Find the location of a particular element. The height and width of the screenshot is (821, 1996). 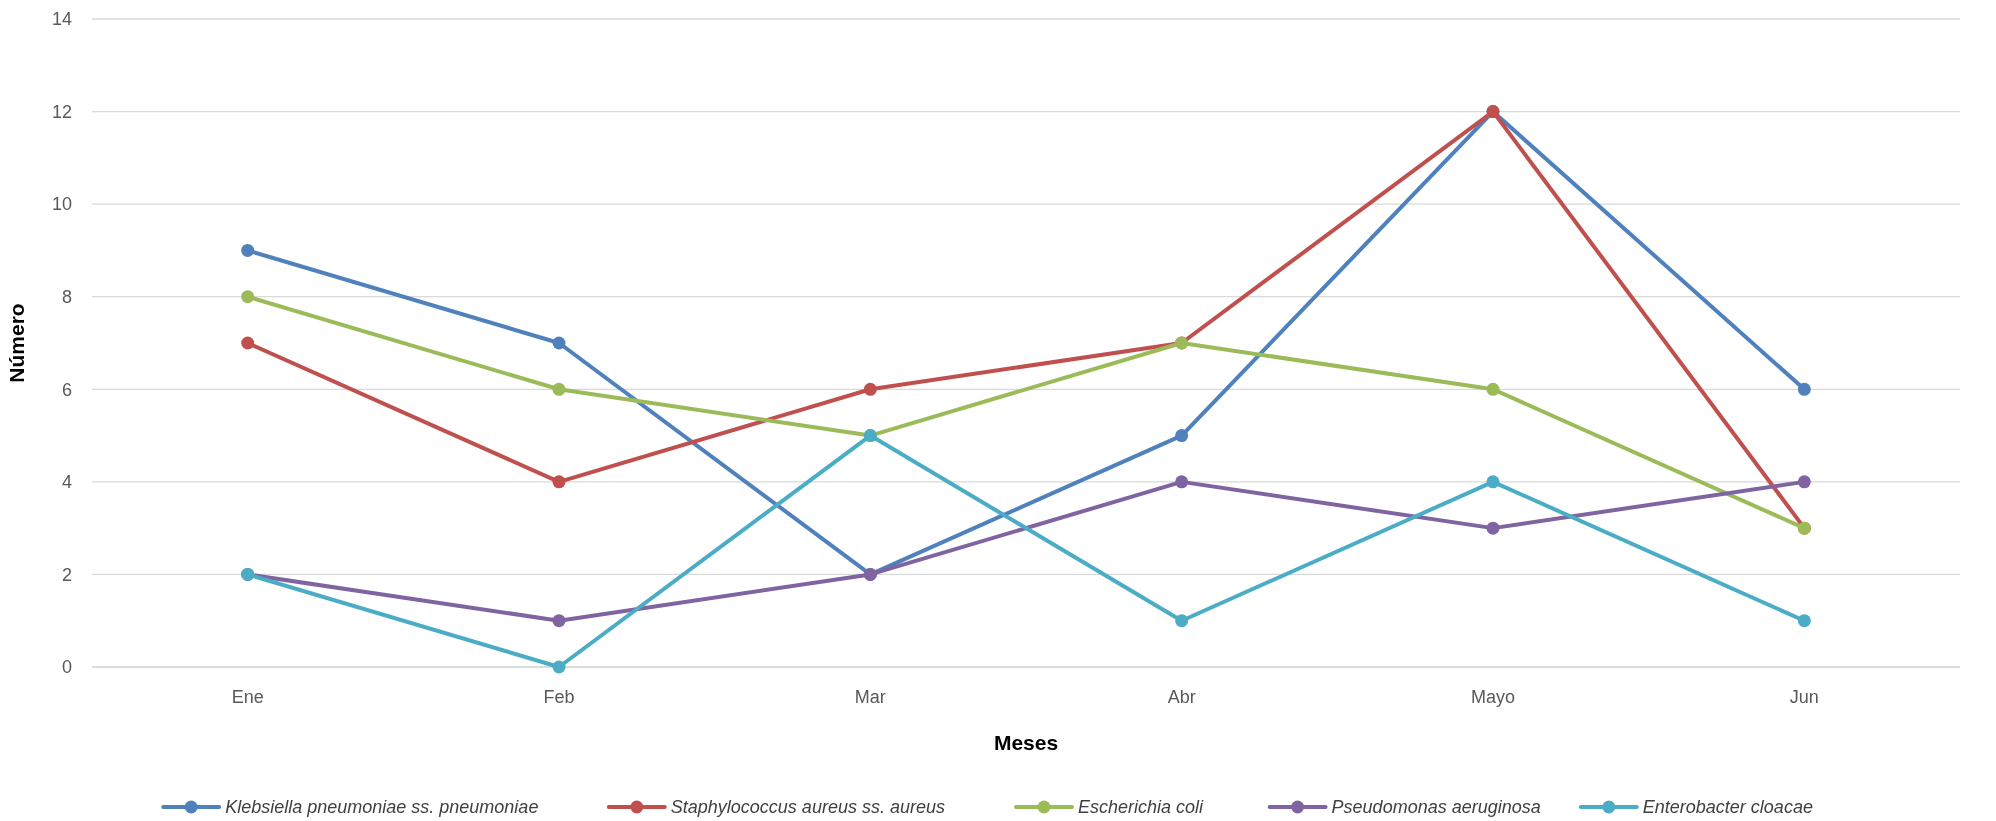

y-tick-label: 6 is located at coordinates (66, 389).